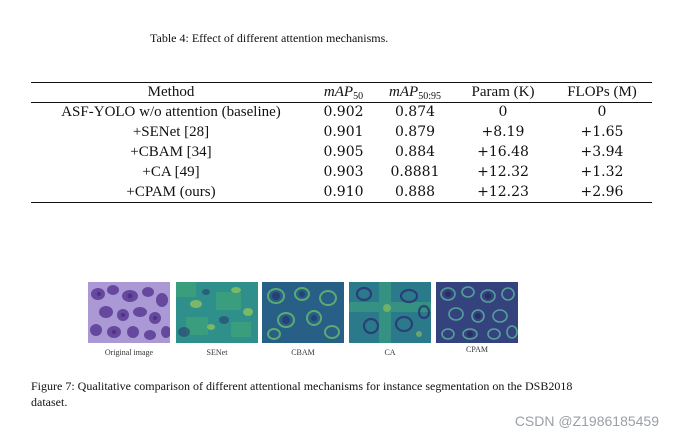  I want to click on cell-method: ASF-YOLO w/o attention (baseline), so click(171, 112).